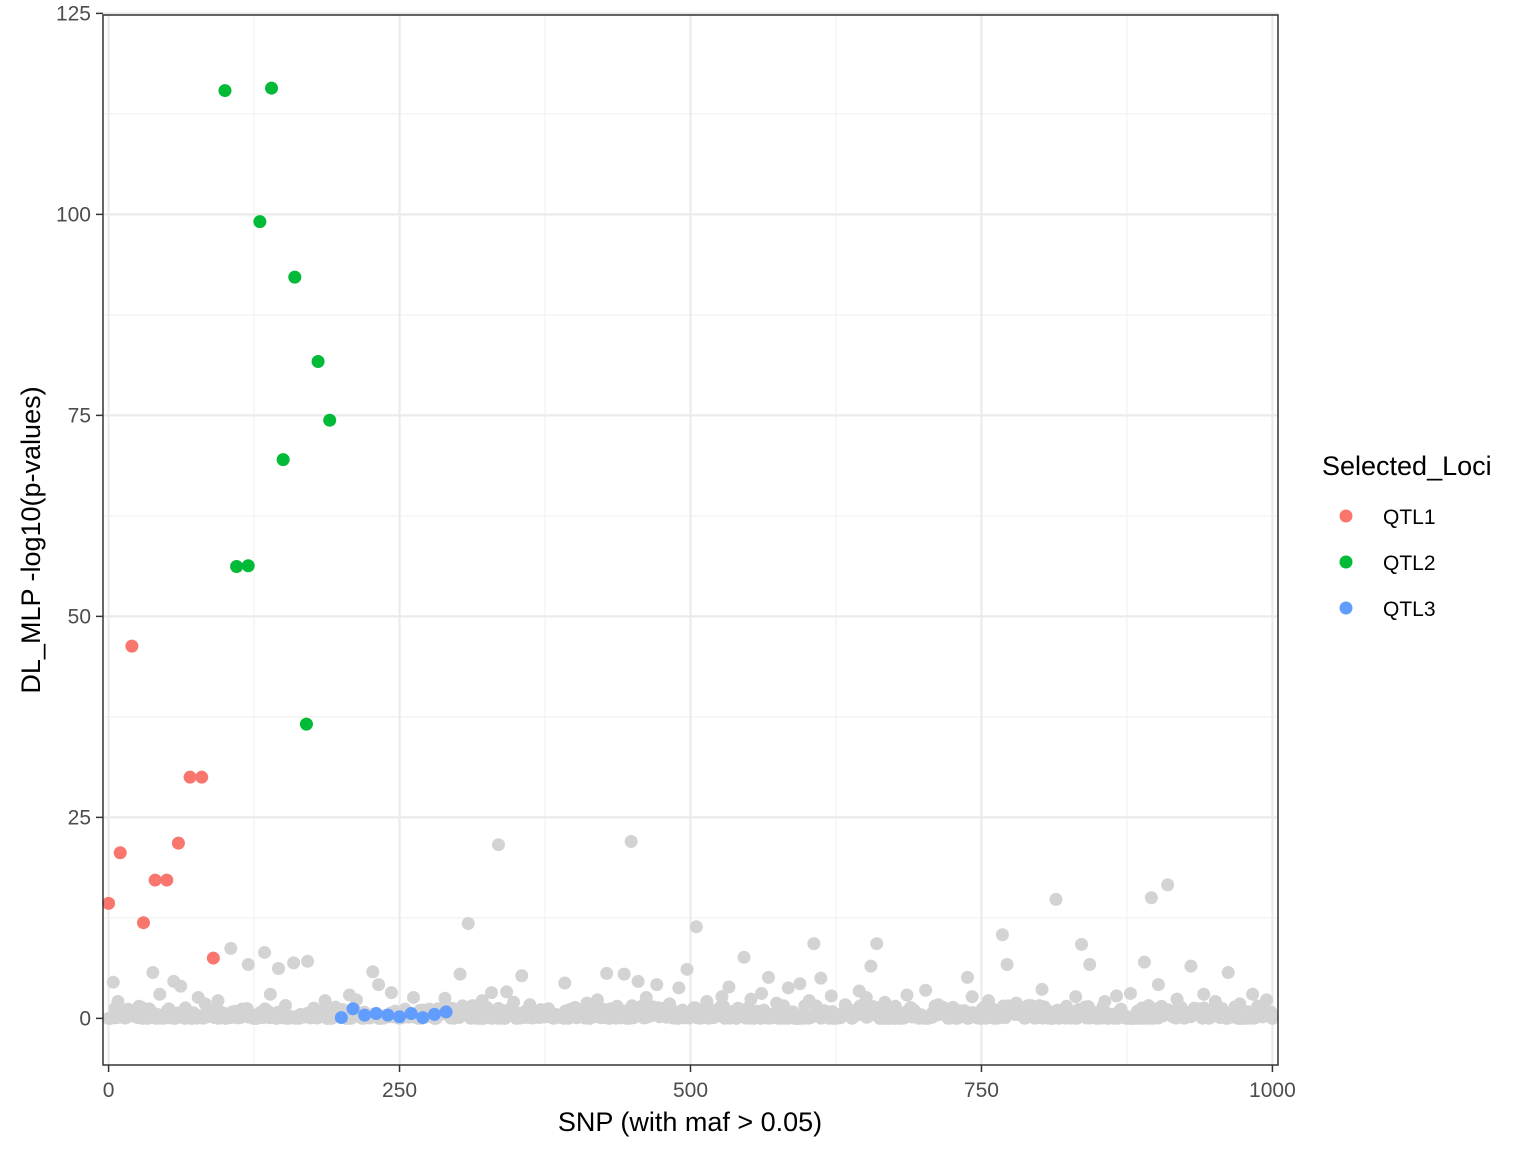 The height and width of the screenshot is (1152, 1536). What do you see at coordinates (1346, 562) in the screenshot?
I see `legend-key-qtl2` at bounding box center [1346, 562].